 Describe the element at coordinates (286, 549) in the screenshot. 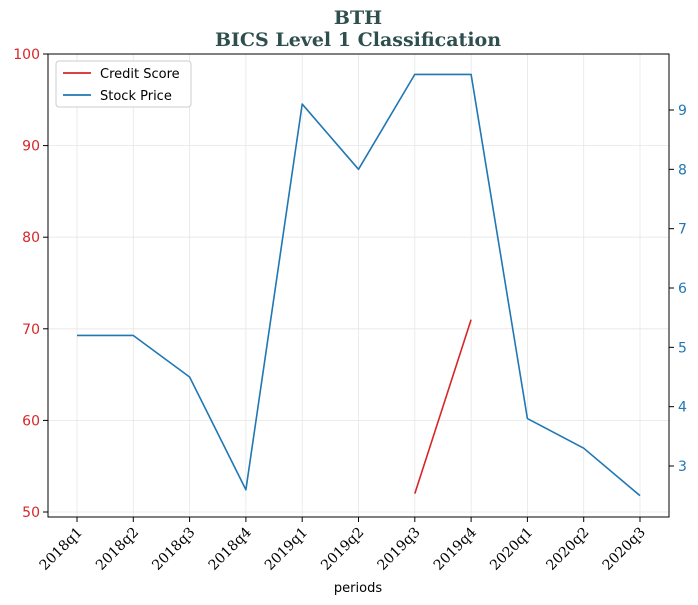

I see `x-tick-label: 2019q1` at that location.